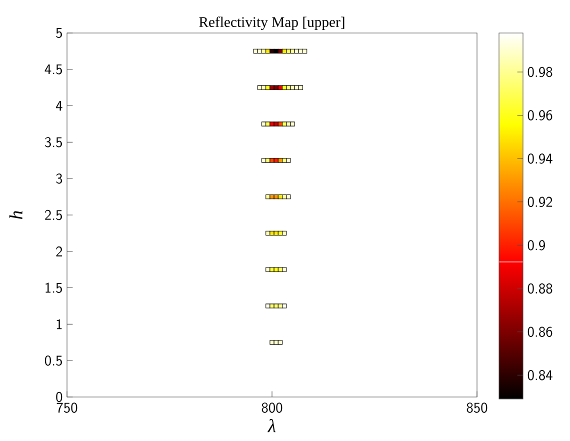 This screenshot has height=441, width=570. Describe the element at coordinates (540, 288) in the screenshot. I see `color-bar-label: 0.88` at that location.